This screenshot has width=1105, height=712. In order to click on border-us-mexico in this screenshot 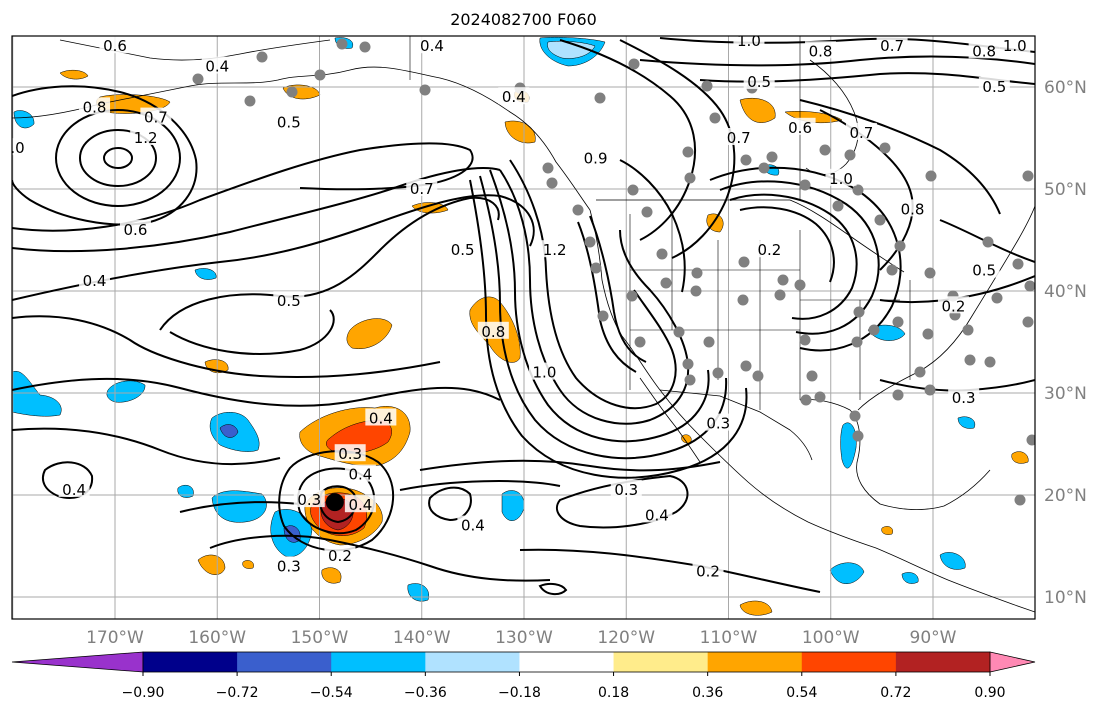, I will do `click(736, 425)`.